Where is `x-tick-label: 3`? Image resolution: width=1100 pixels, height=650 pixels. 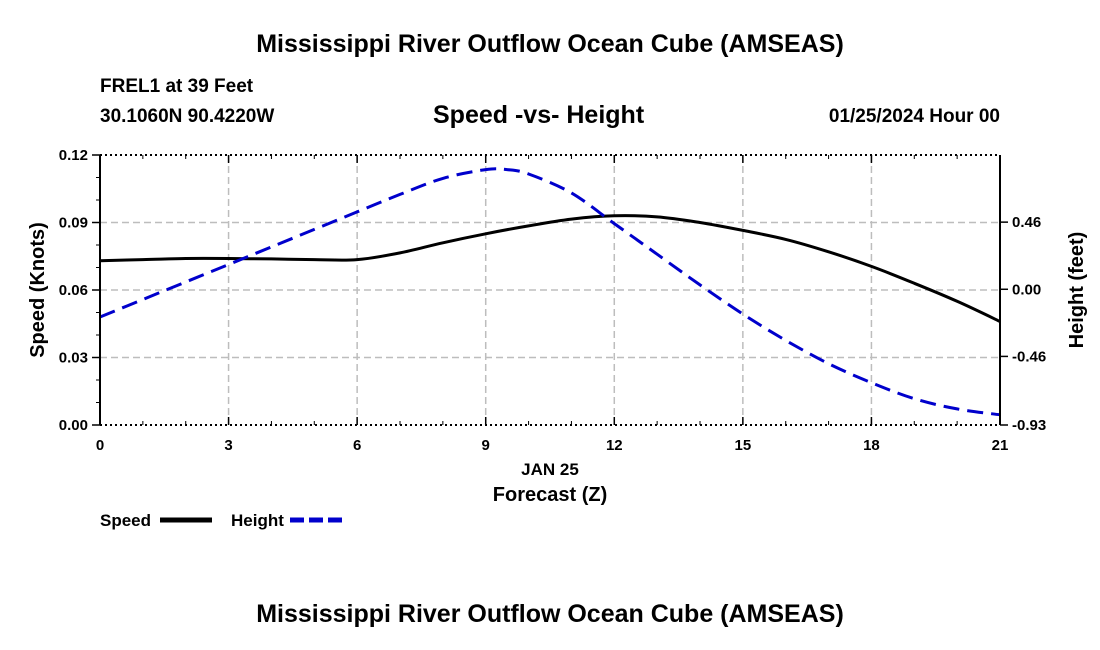
x-tick-label: 3 is located at coordinates (228, 445).